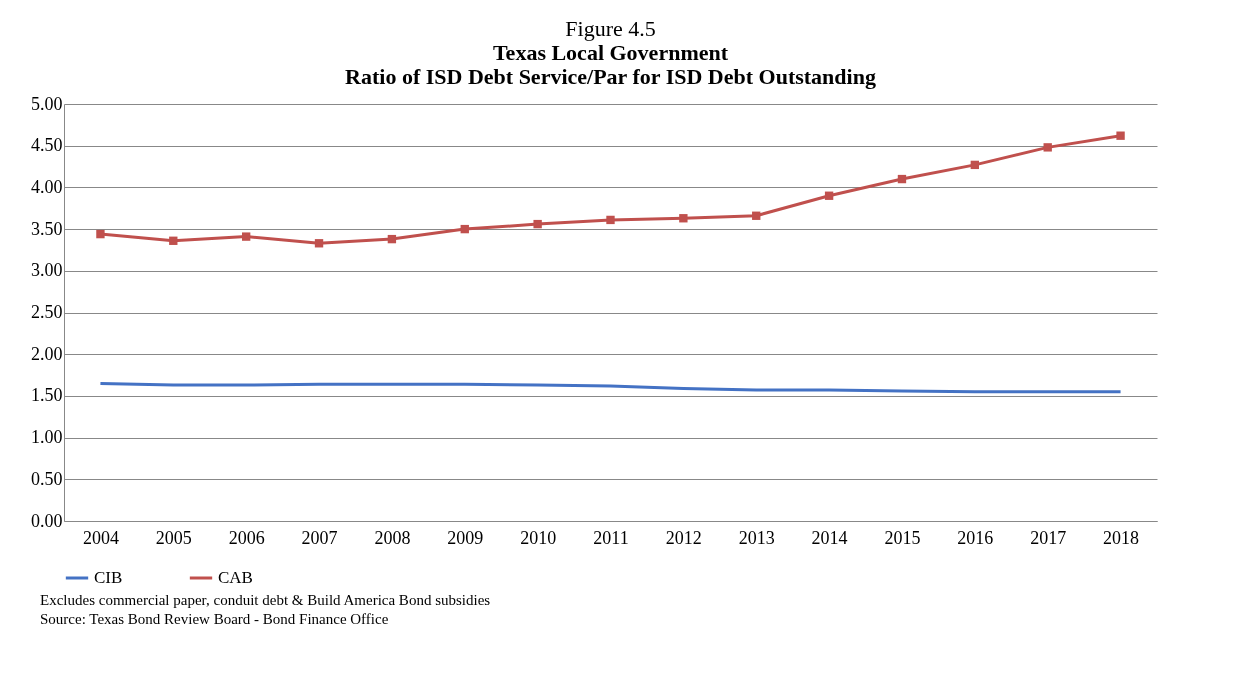 The height and width of the screenshot is (677, 1251). Describe the element at coordinates (829, 537) in the screenshot. I see `x-tick-label: 2014` at that location.